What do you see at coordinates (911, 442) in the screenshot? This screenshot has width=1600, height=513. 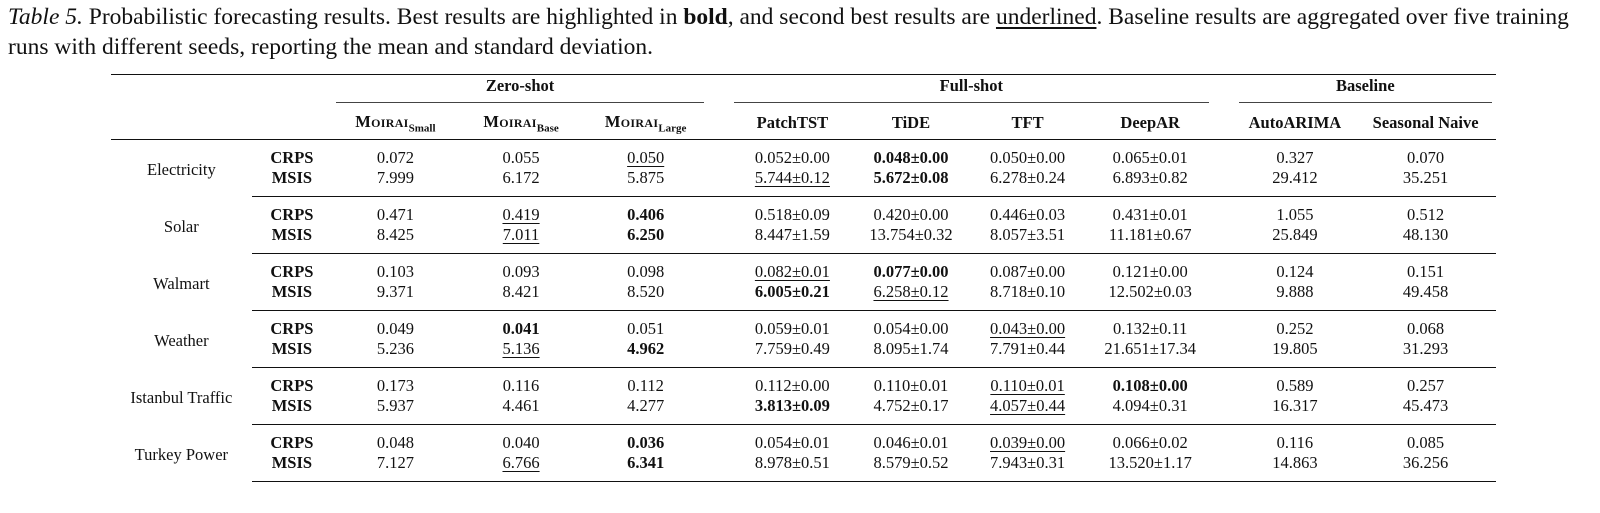 I see `table-cell: 0.046±0.01` at bounding box center [911, 442].